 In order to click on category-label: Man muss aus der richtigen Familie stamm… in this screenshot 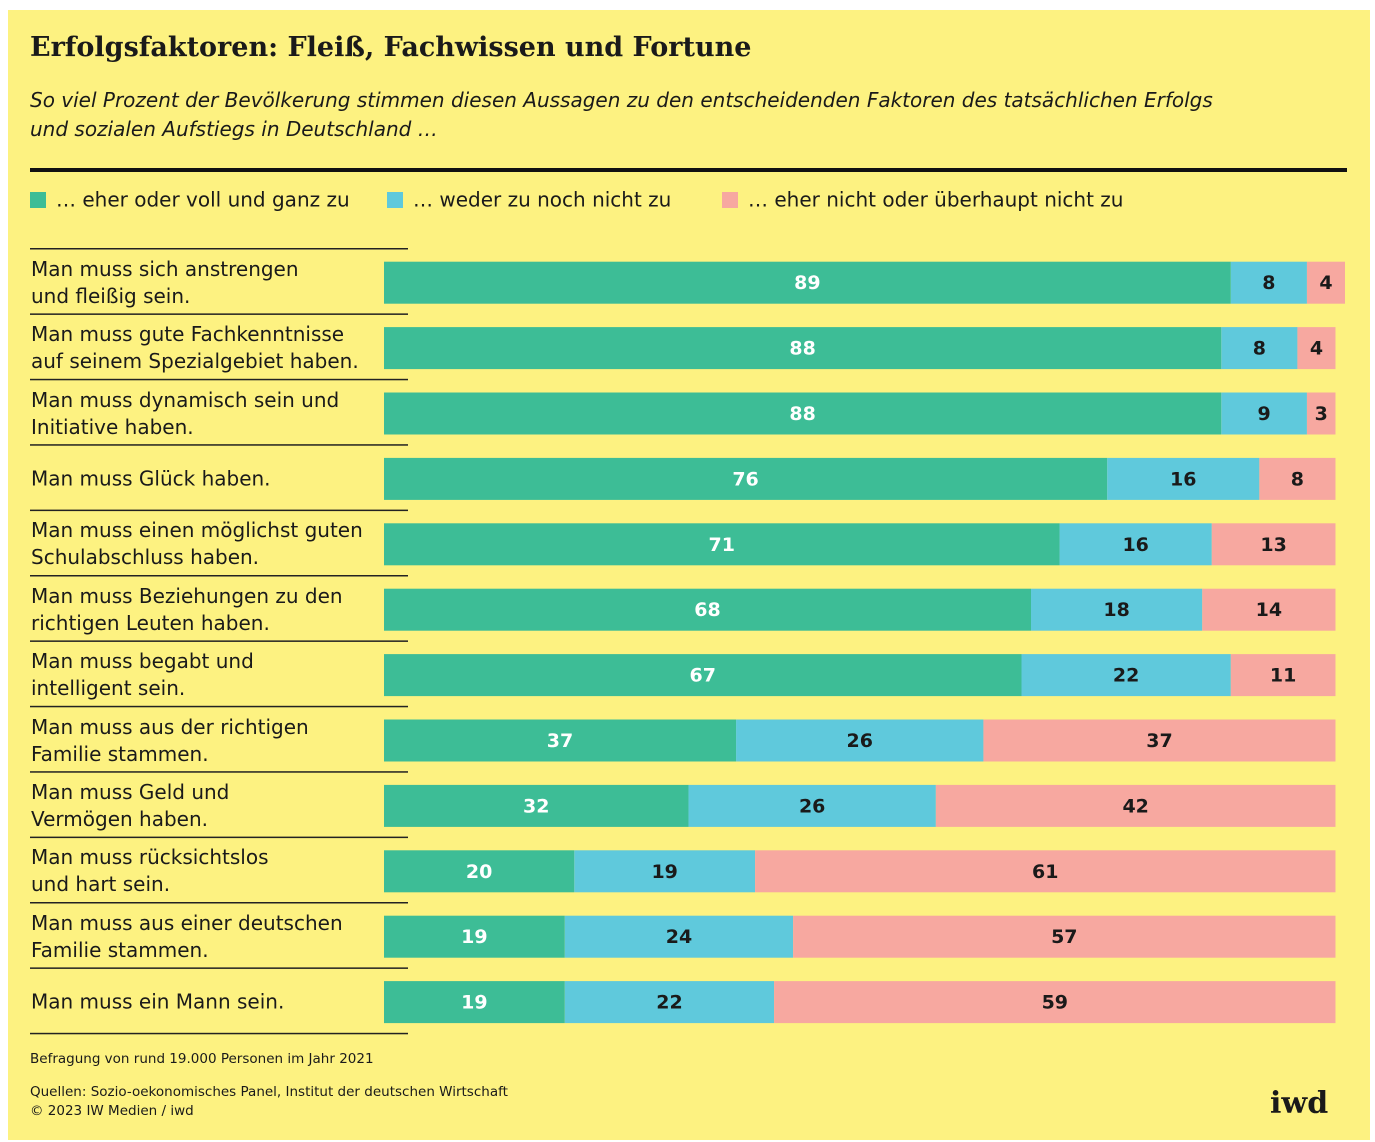, I will do `click(170, 740)`.